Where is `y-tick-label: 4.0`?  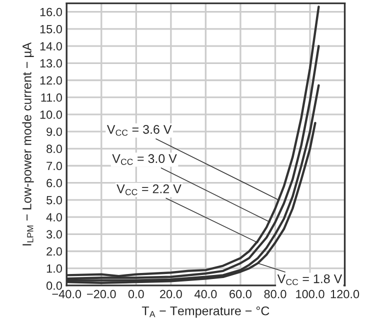
y-tick-label: 4.0 is located at coordinates (54, 217).